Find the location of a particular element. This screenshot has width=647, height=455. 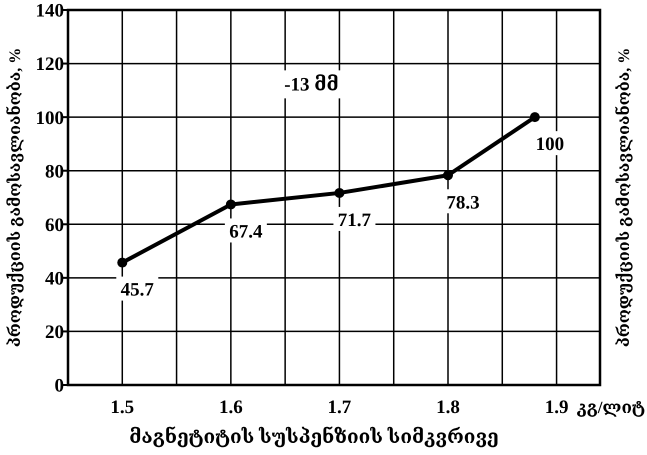

x-tick-label: 1.8 is located at coordinates (448, 407).